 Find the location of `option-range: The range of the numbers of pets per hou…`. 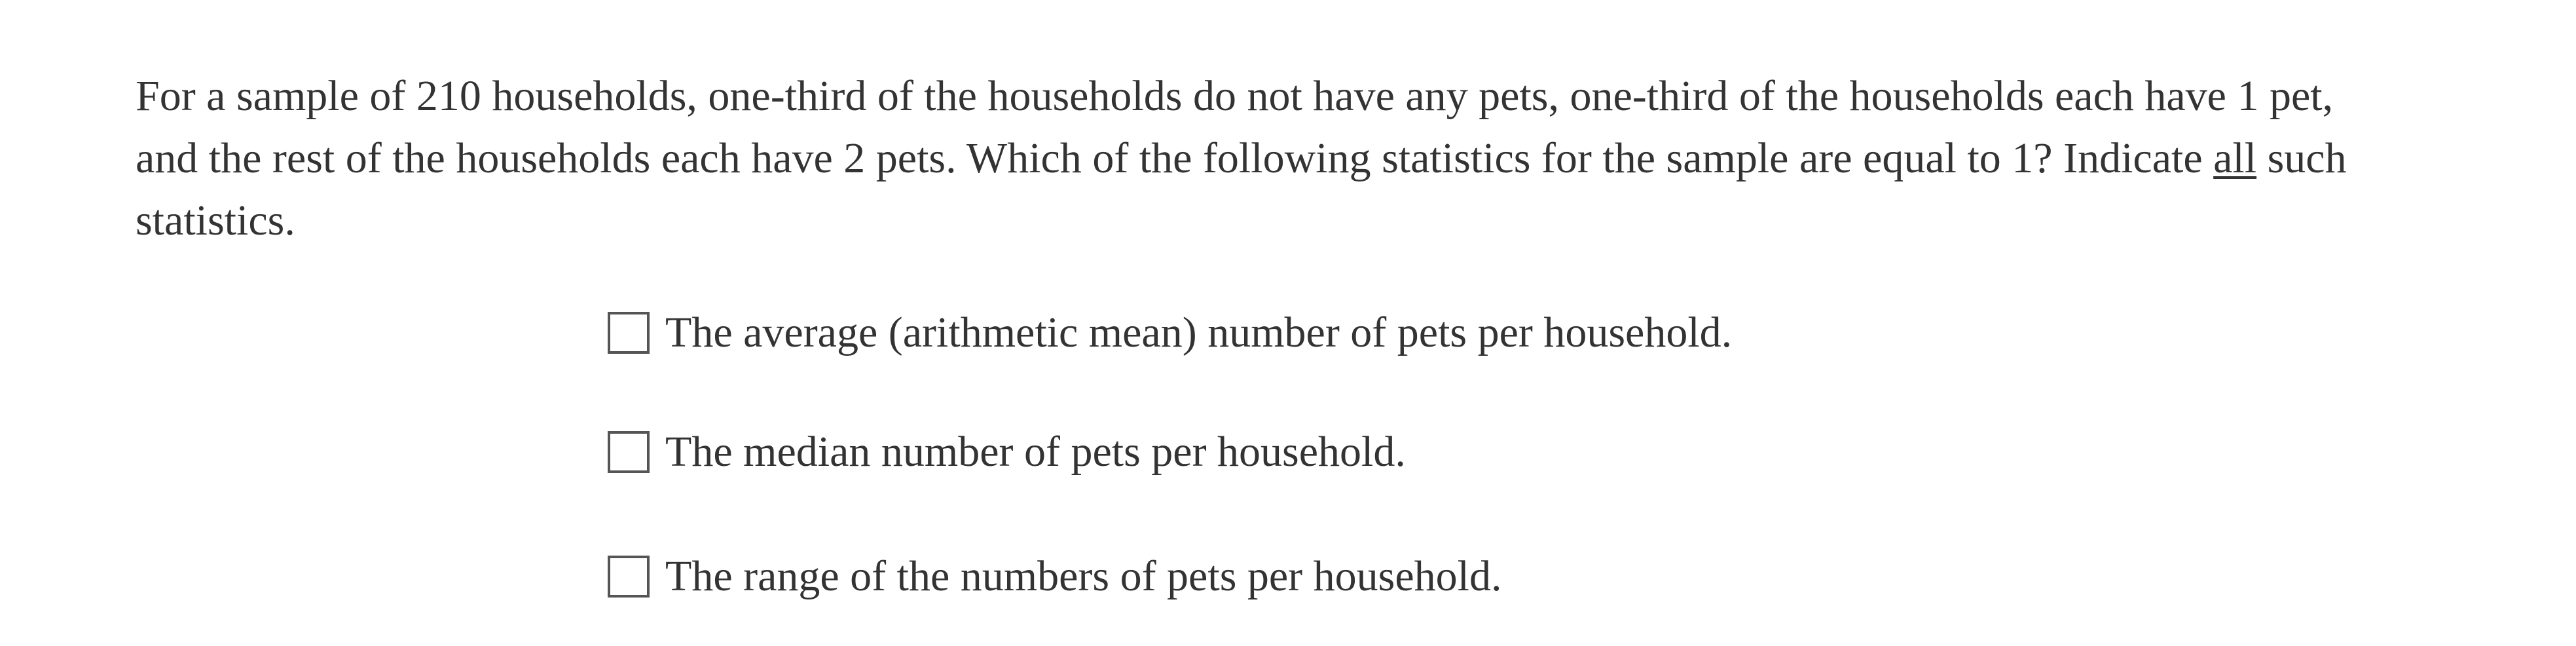

option-range: The range of the numbers of pets per hou… is located at coordinates (1054, 576).